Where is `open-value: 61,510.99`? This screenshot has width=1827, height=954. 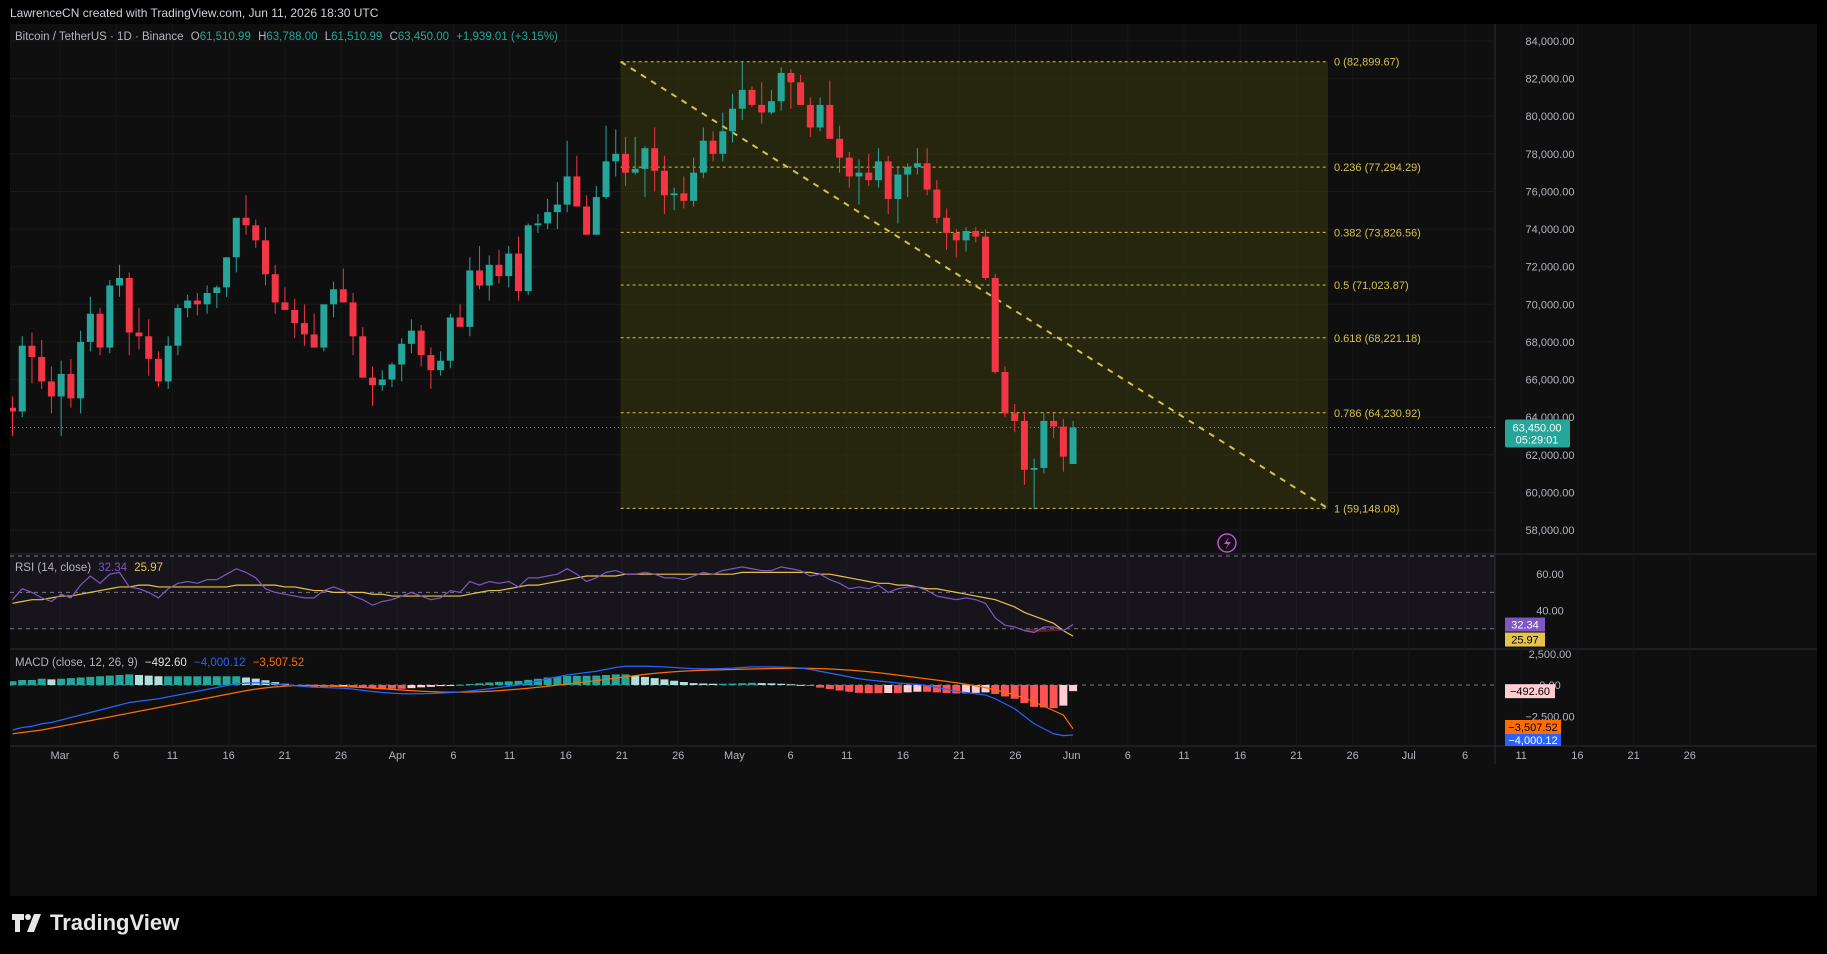 open-value: 61,510.99 is located at coordinates (225, 37).